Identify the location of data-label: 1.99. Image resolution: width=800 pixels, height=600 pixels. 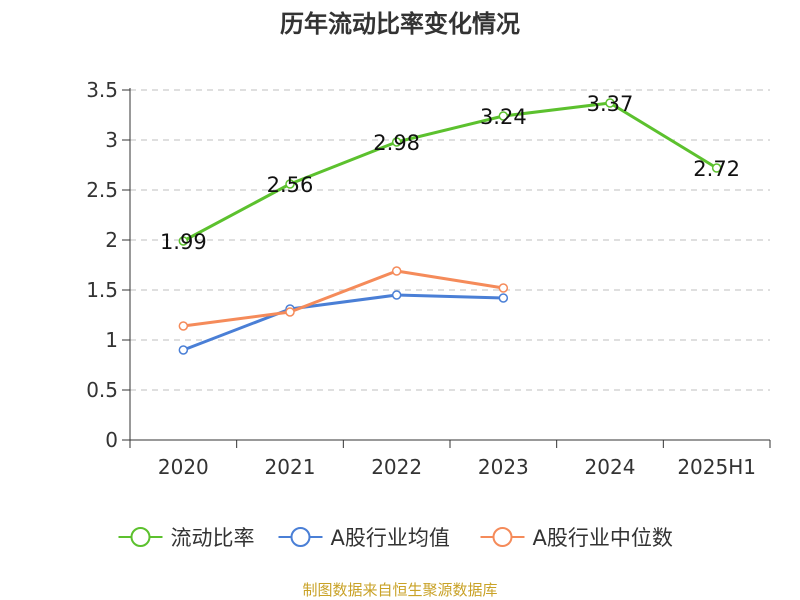
(183, 242).